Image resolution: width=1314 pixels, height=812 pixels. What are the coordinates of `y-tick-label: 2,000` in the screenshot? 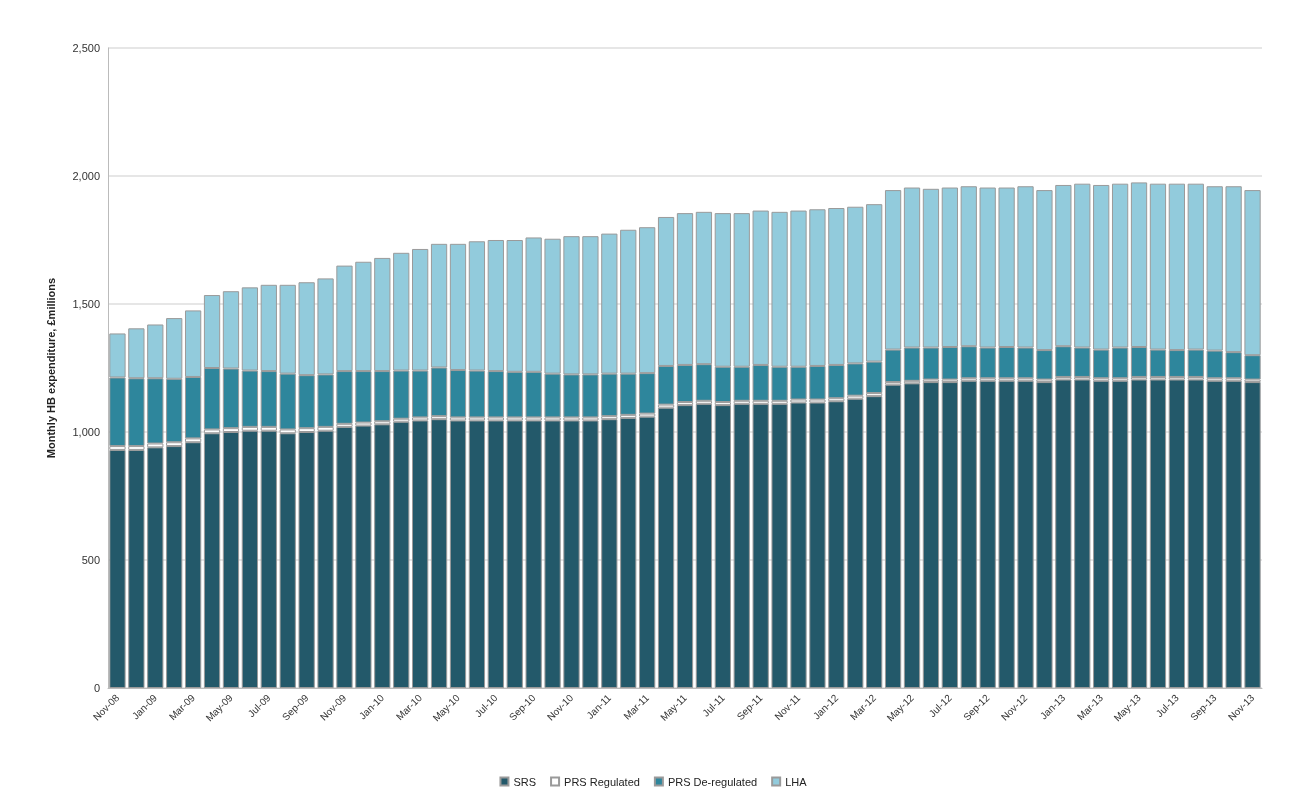 It's located at (86, 176).